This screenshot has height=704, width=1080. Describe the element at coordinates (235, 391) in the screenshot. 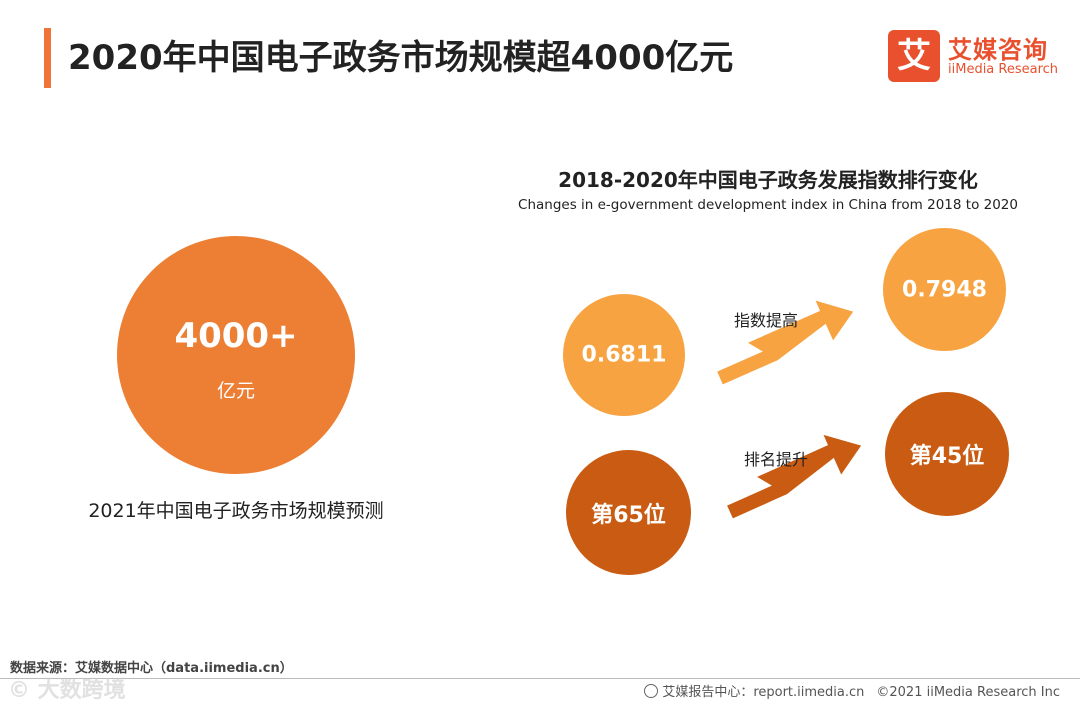

I see `market-size-unit: 亿元` at that location.